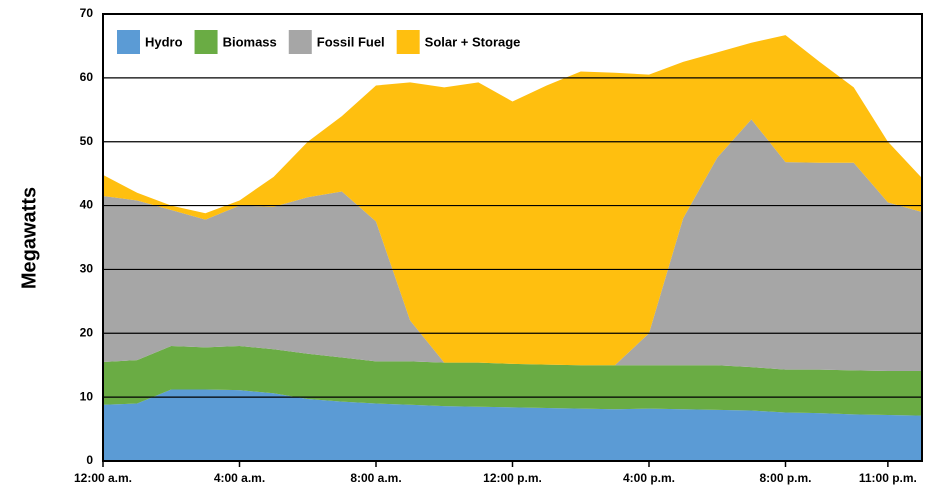 Image resolution: width=933 pixels, height=491 pixels. Describe the element at coordinates (239, 478) in the screenshot. I see `x-tick-label: 4:00 a.m.` at that location.